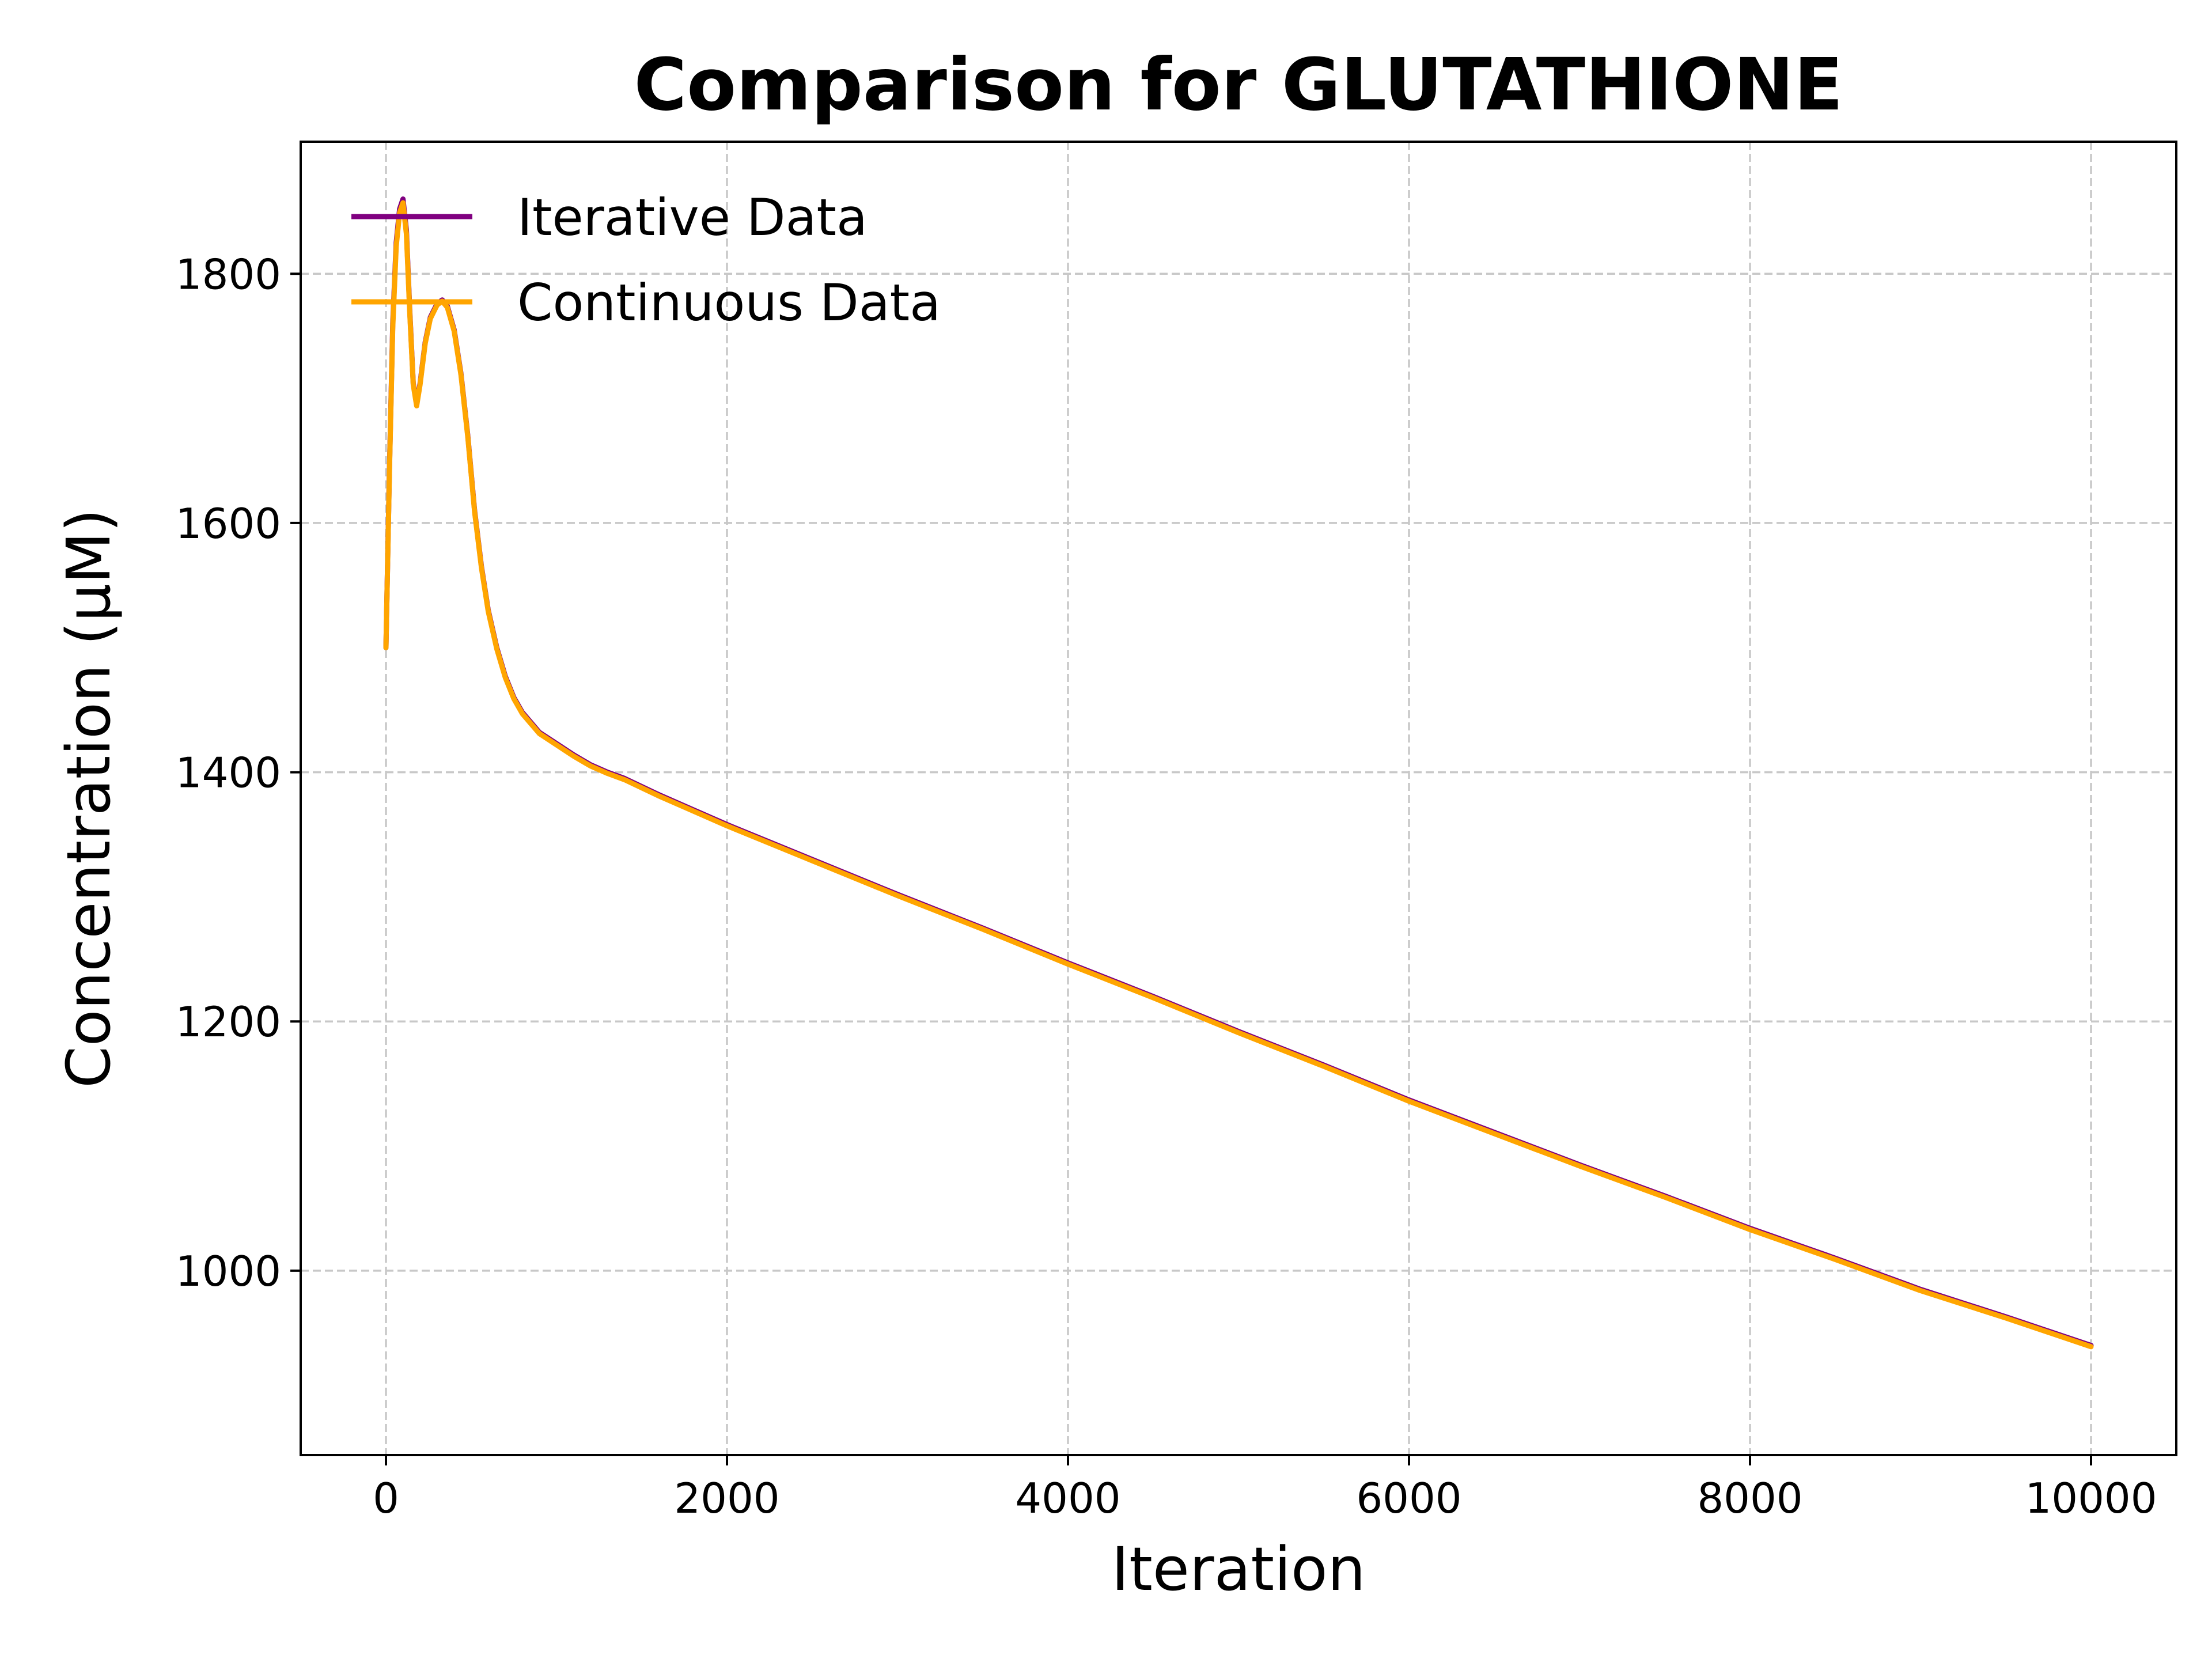 Image resolution: width=2212 pixels, height=1659 pixels. What do you see at coordinates (692, 217) in the screenshot?
I see `legend-label-iterative-data: Iterative Data` at bounding box center [692, 217].